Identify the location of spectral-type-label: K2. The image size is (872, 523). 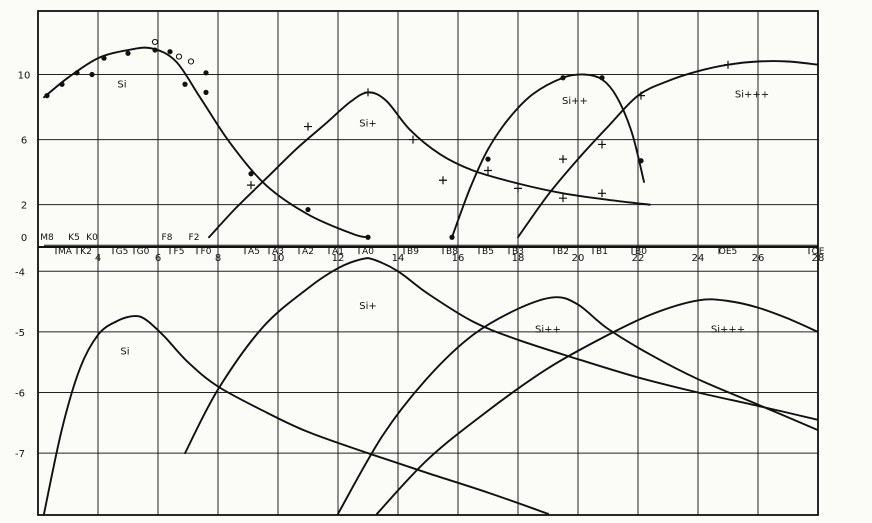
(86, 252).